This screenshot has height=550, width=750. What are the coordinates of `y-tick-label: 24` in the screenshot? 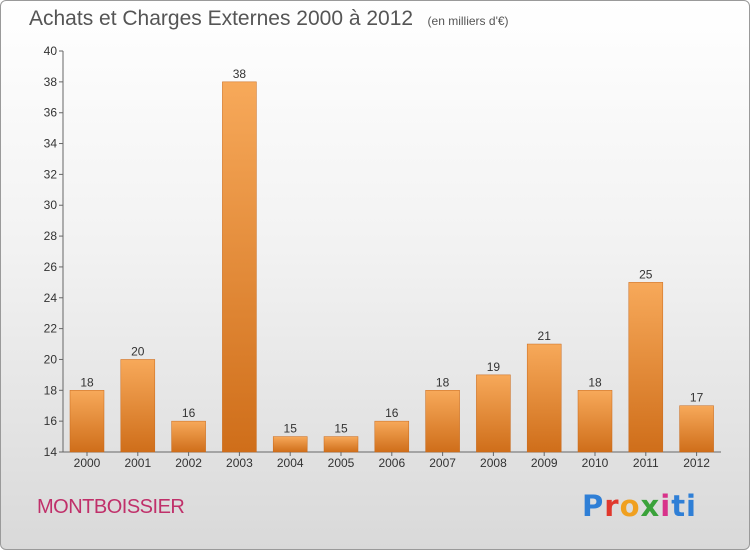 It's located at (51, 298).